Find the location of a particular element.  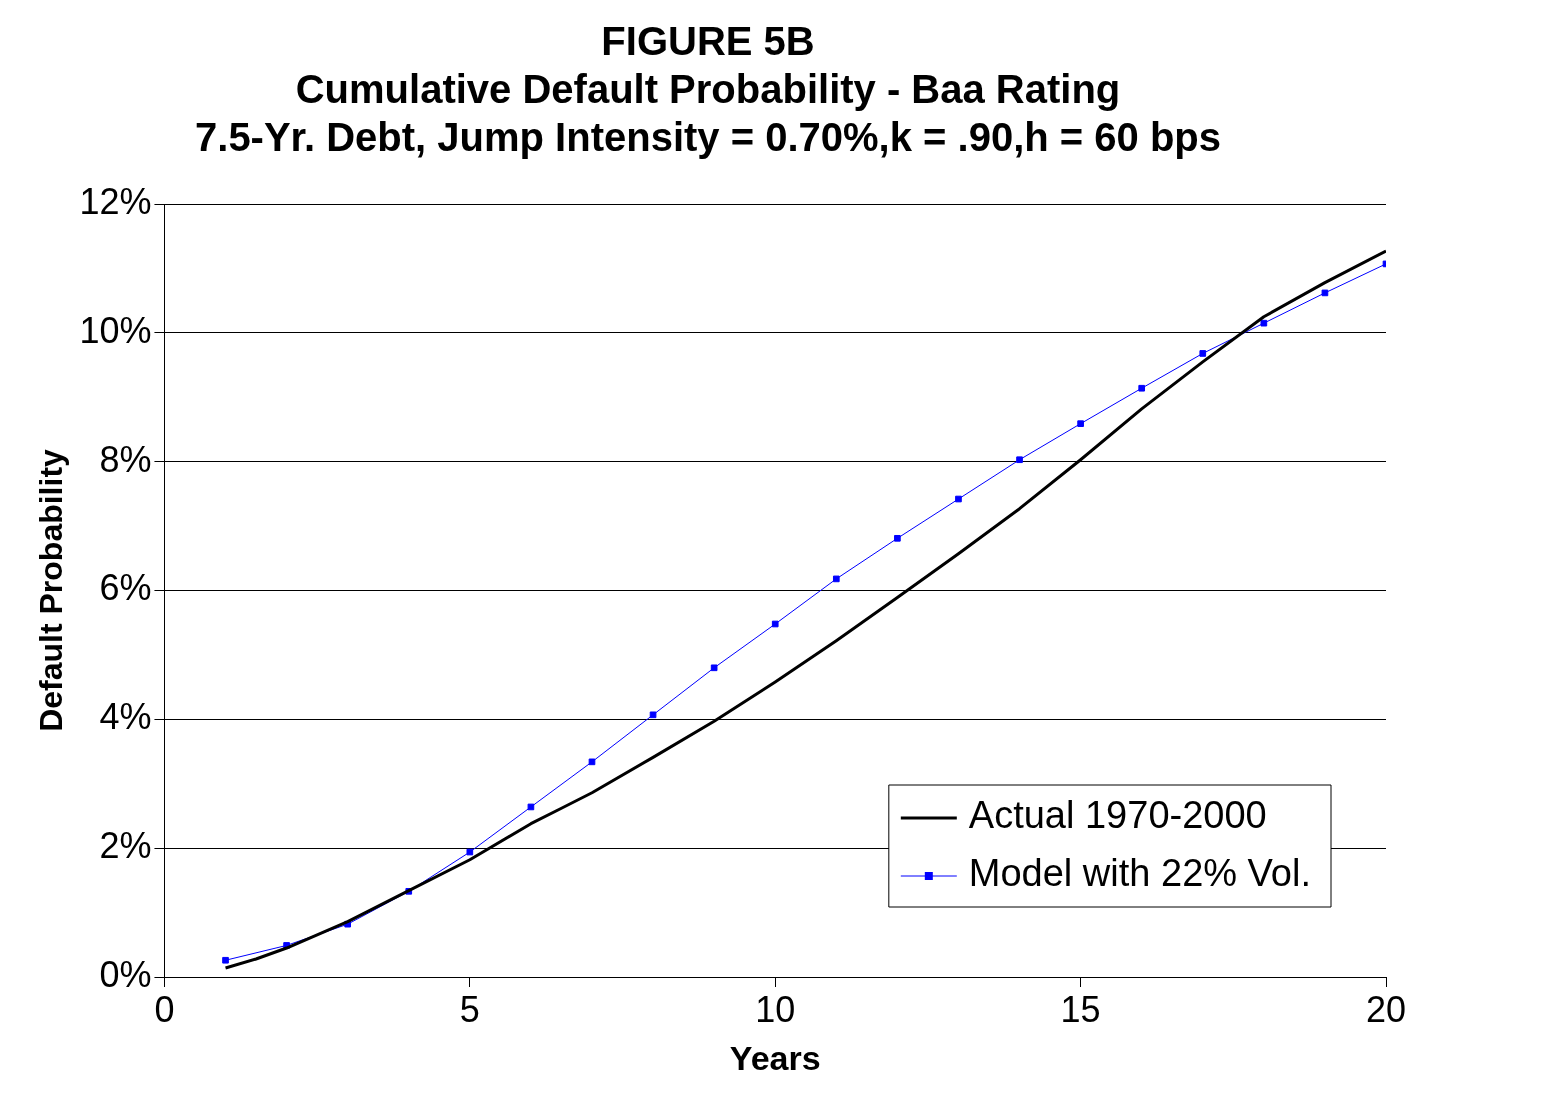

y-tick-label: 2% is located at coordinates (125, 846).